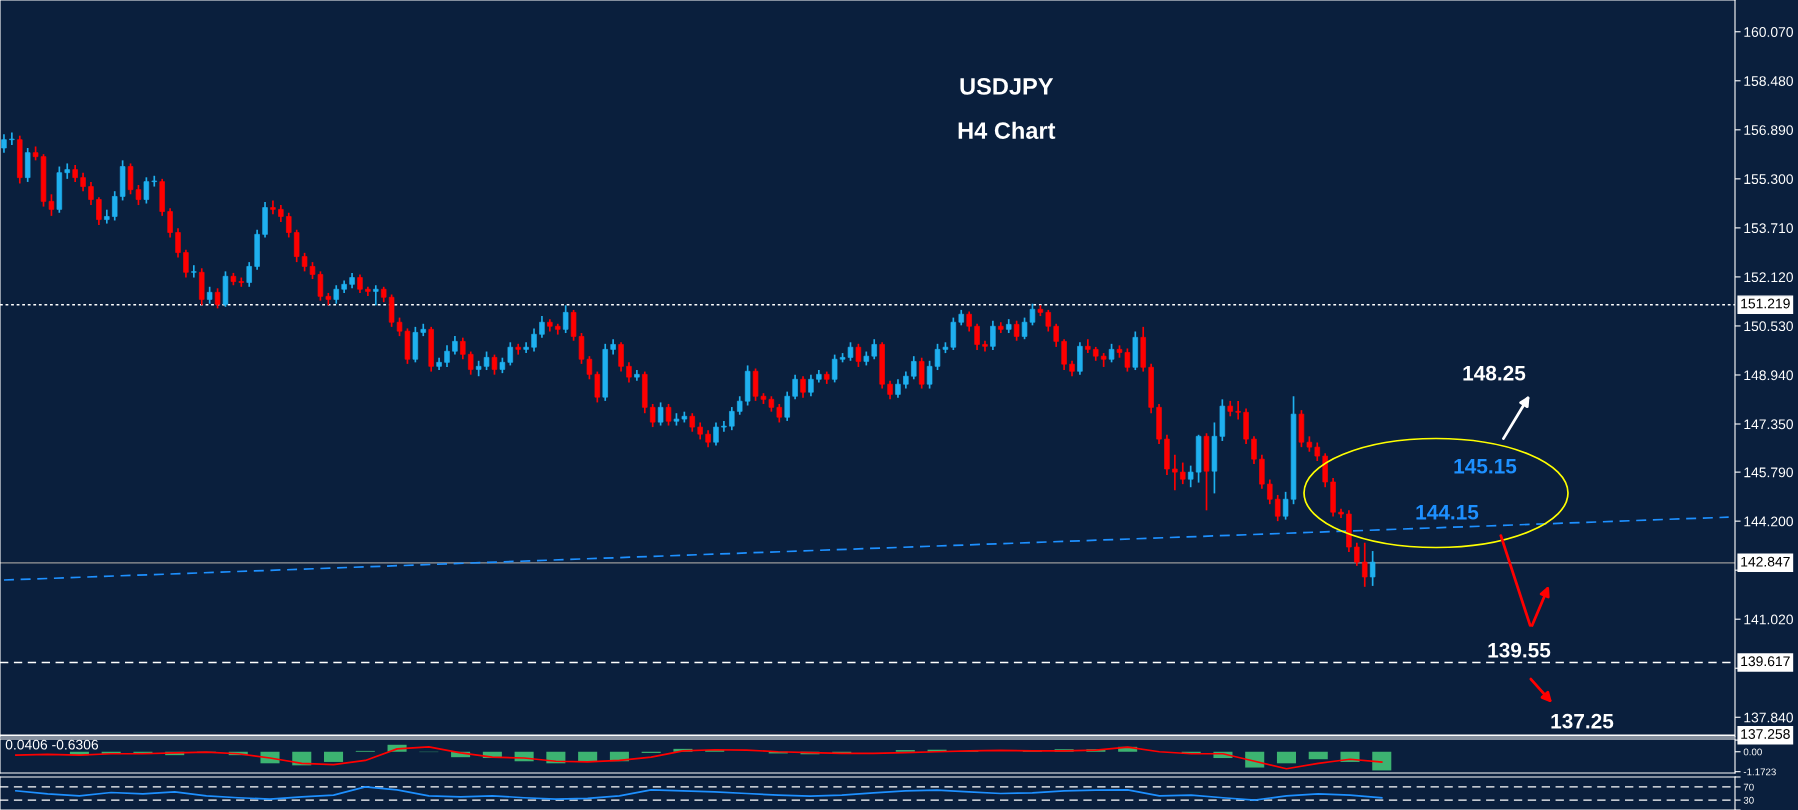 This screenshot has height=810, width=1798. I want to click on y-tick-label: 160.070, so click(1768, 32).